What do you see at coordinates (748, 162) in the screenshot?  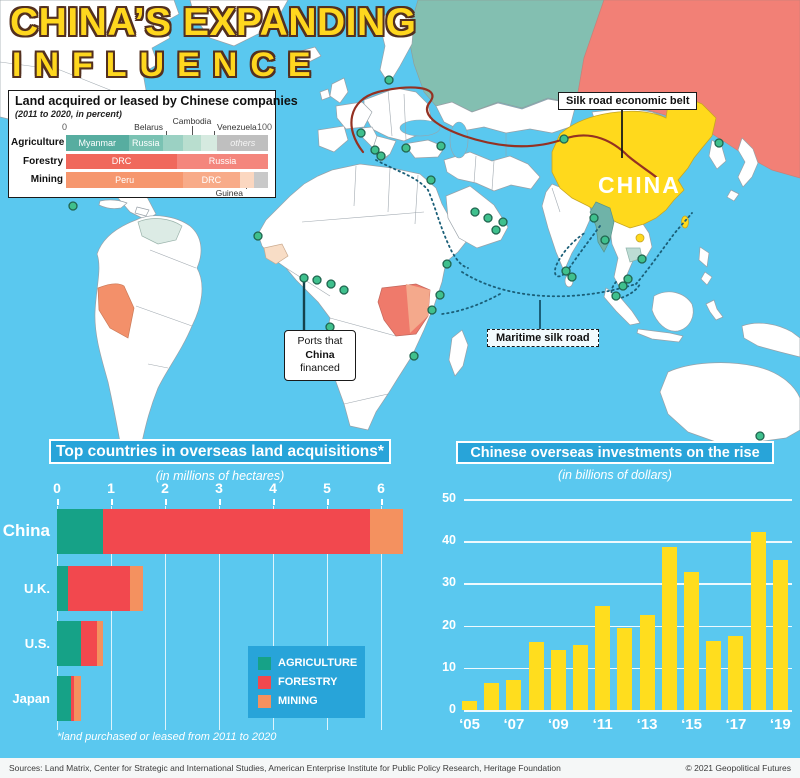 I see `japan` at bounding box center [748, 162].